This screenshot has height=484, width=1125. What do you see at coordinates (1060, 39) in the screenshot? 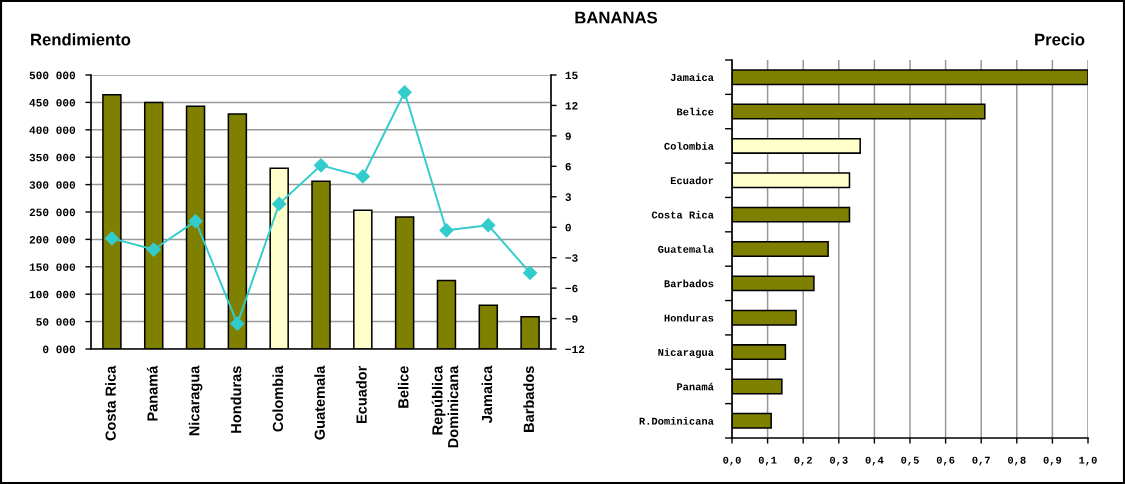
I see `chart-title: Precio` at bounding box center [1060, 39].